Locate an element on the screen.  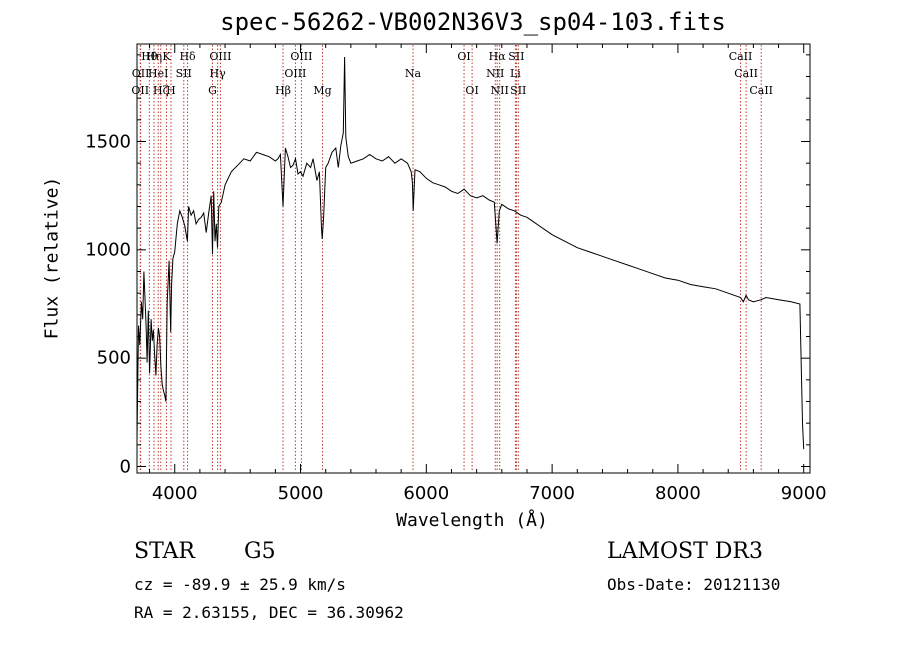
ra-dec: RA = 2.63155, DEC = 36.30962 is located at coordinates (269, 612).